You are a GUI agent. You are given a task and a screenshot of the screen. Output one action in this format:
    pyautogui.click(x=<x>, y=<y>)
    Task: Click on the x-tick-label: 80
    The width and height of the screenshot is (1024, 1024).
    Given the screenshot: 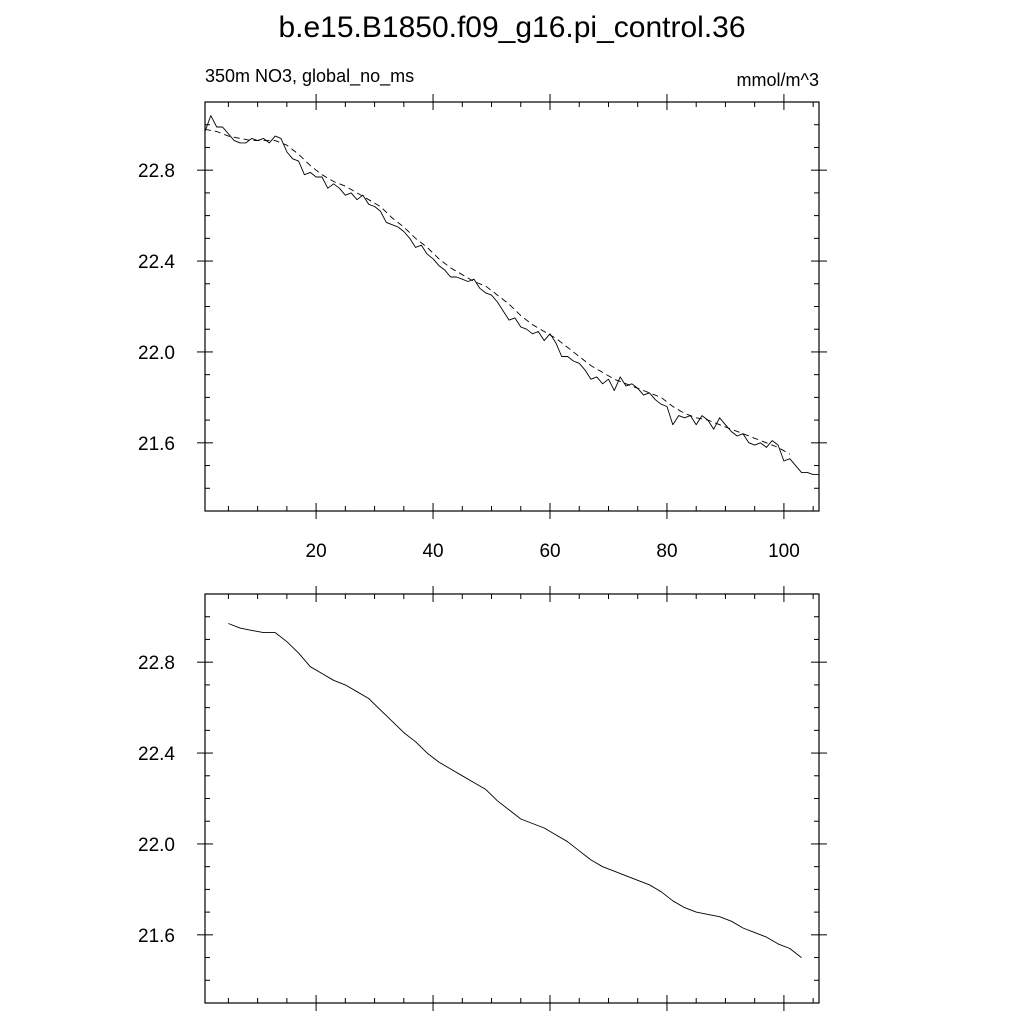 What is the action you would take?
    pyautogui.click(x=666, y=551)
    